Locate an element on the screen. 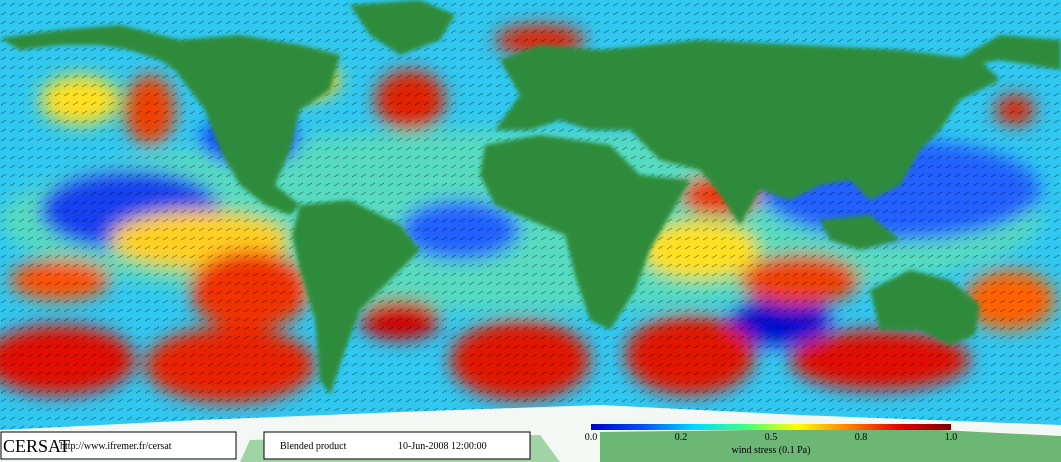 The width and height of the screenshot is (1061, 462). colorbar-tick-label: 0.2 is located at coordinates (681, 437).